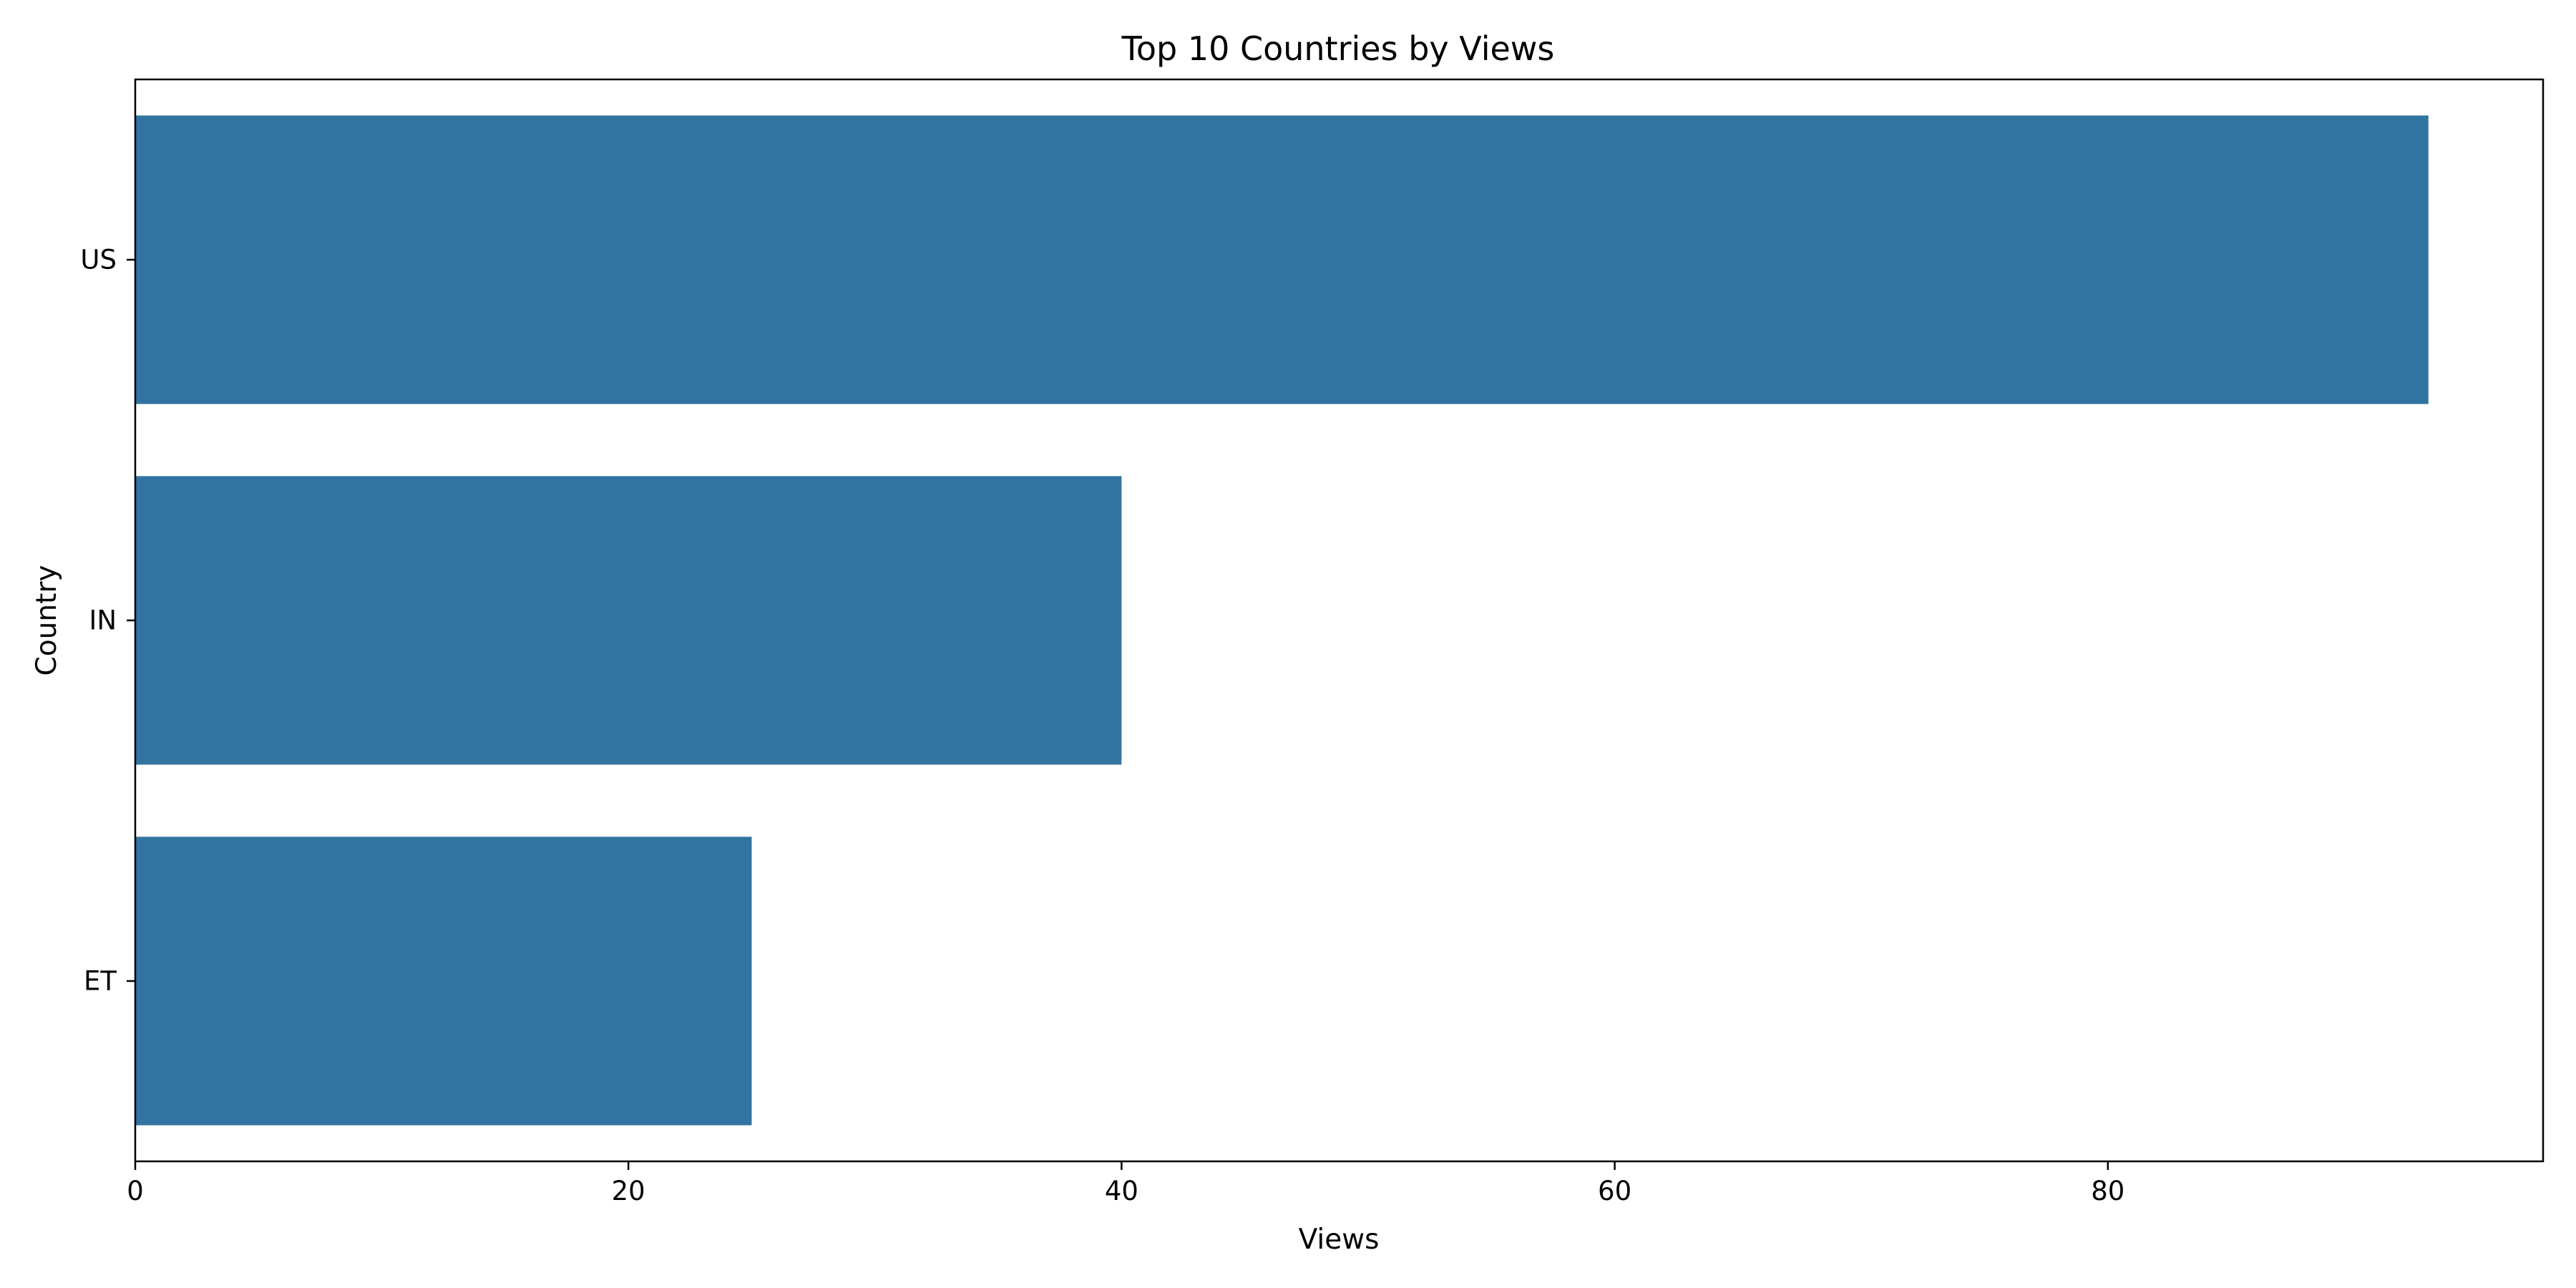  Describe the element at coordinates (1614, 1191) in the screenshot. I see `x-tick-label: 60` at that location.